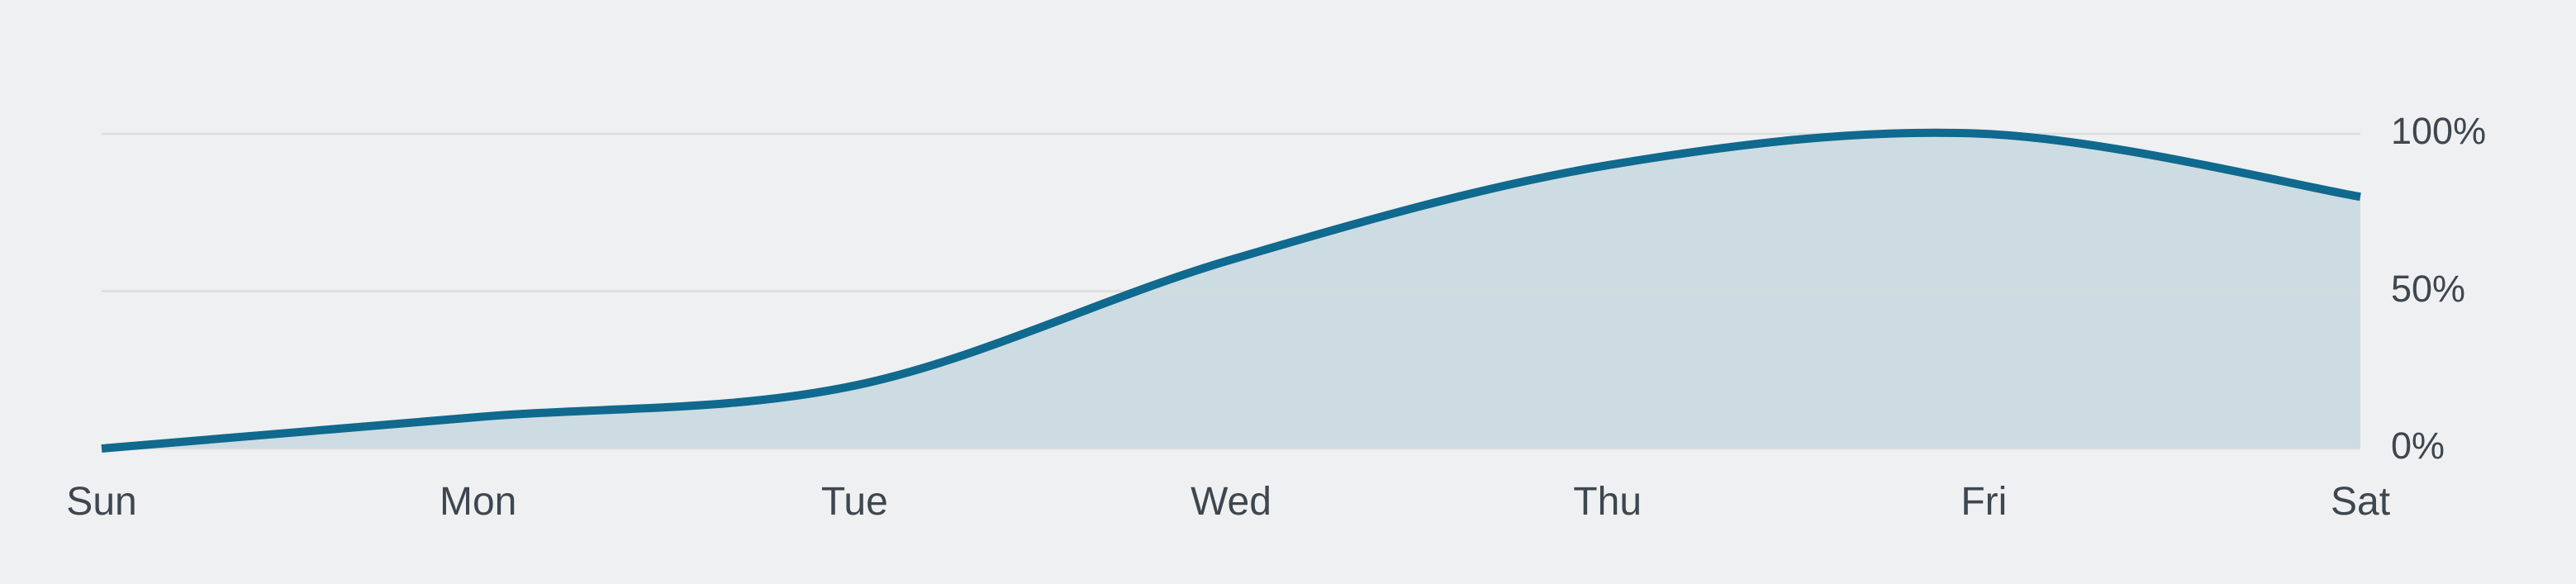 This screenshot has width=2576, height=584. I want to click on x-tick-label: Tue, so click(854, 502).